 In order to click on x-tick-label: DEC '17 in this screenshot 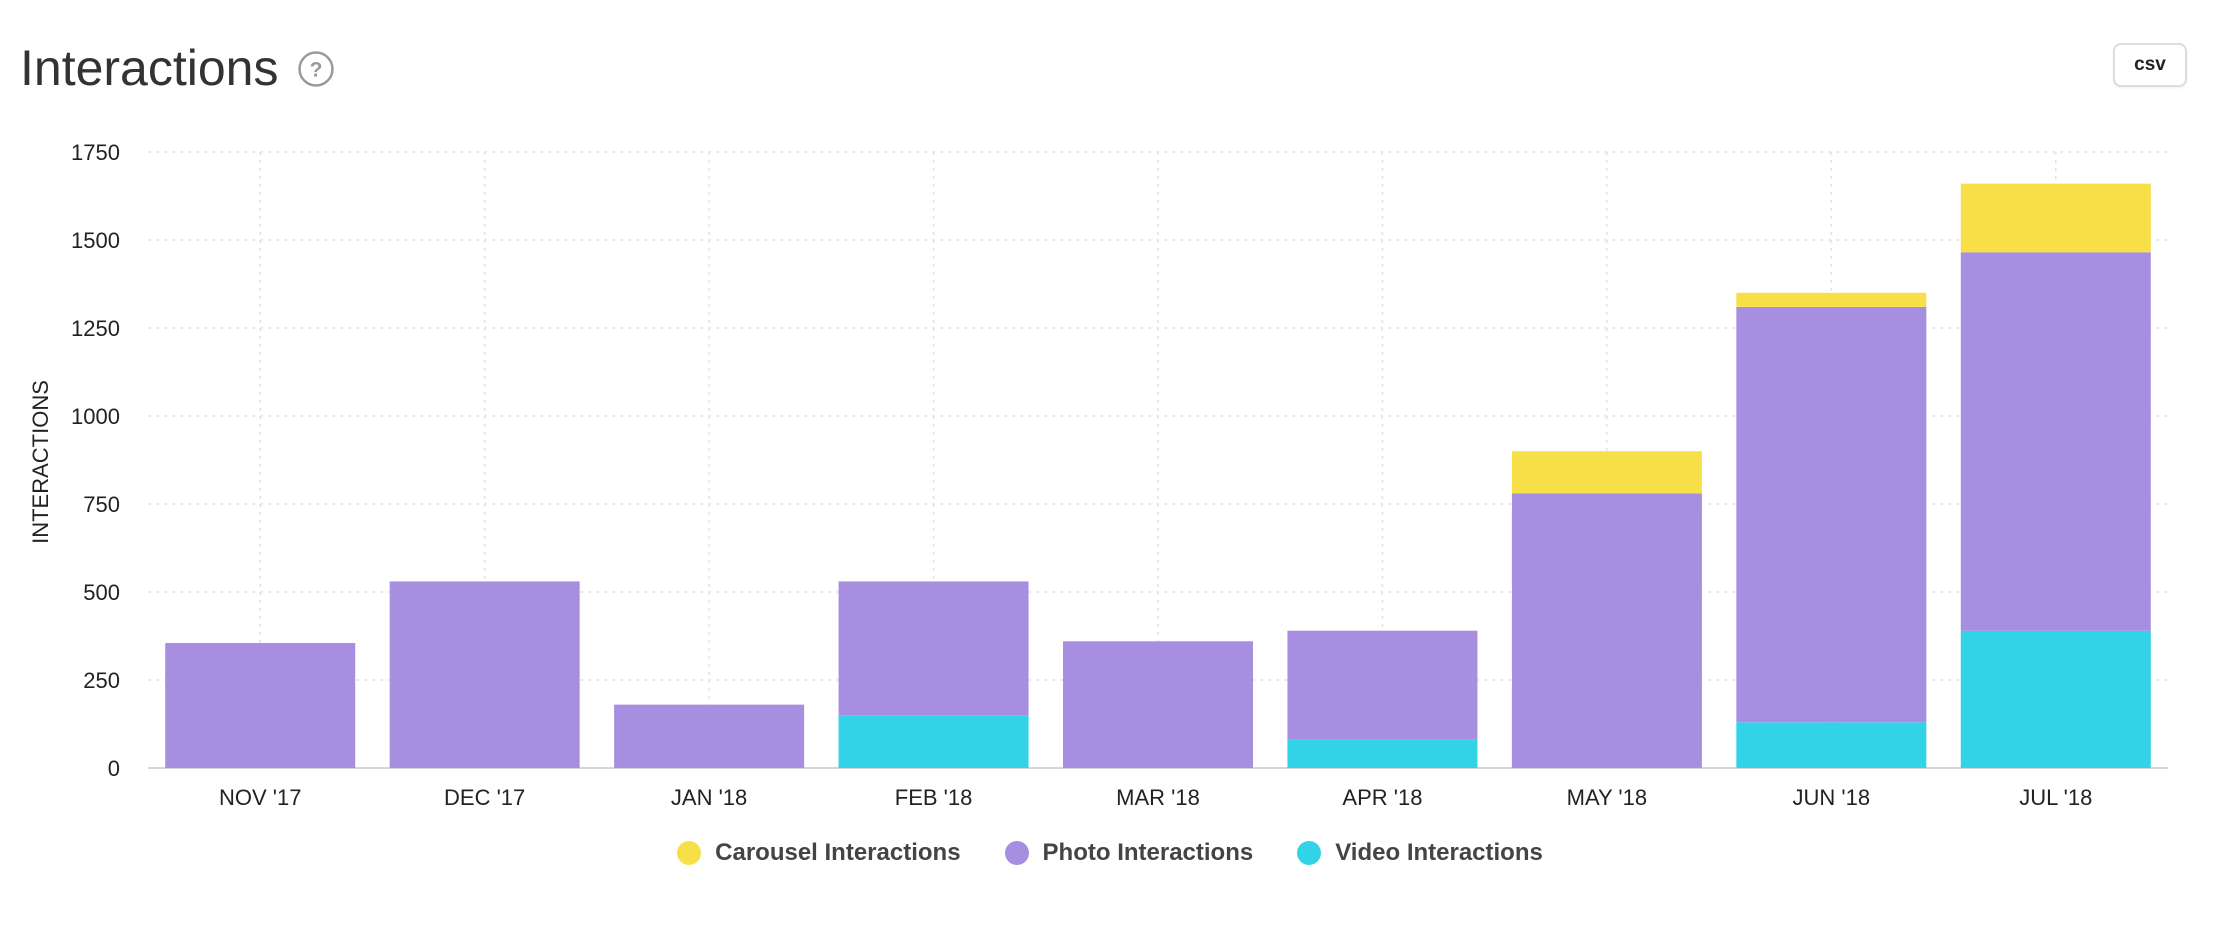, I will do `click(484, 797)`.